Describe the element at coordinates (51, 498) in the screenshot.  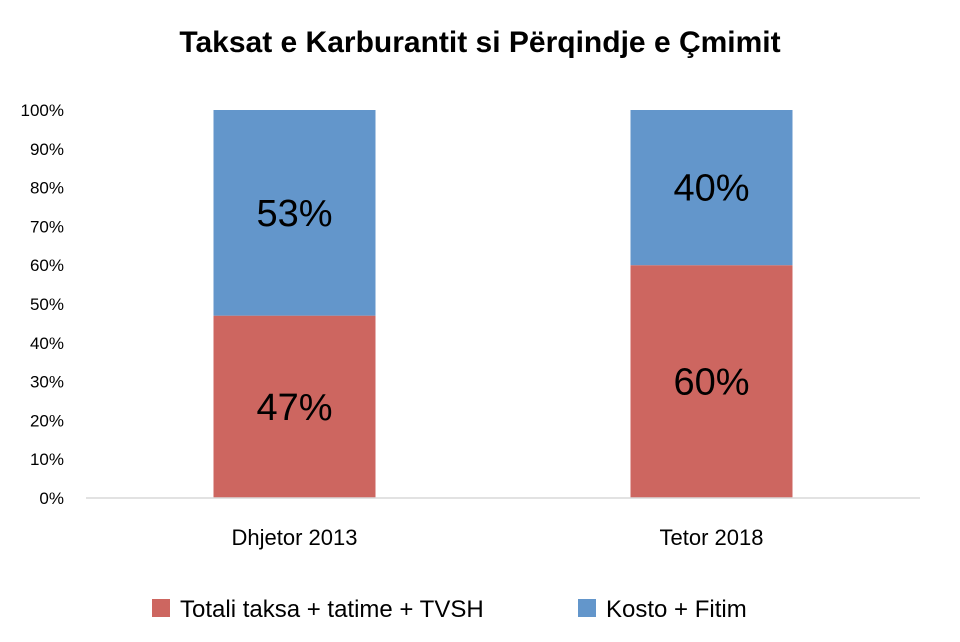
I see `y-tick-label: 0%` at that location.